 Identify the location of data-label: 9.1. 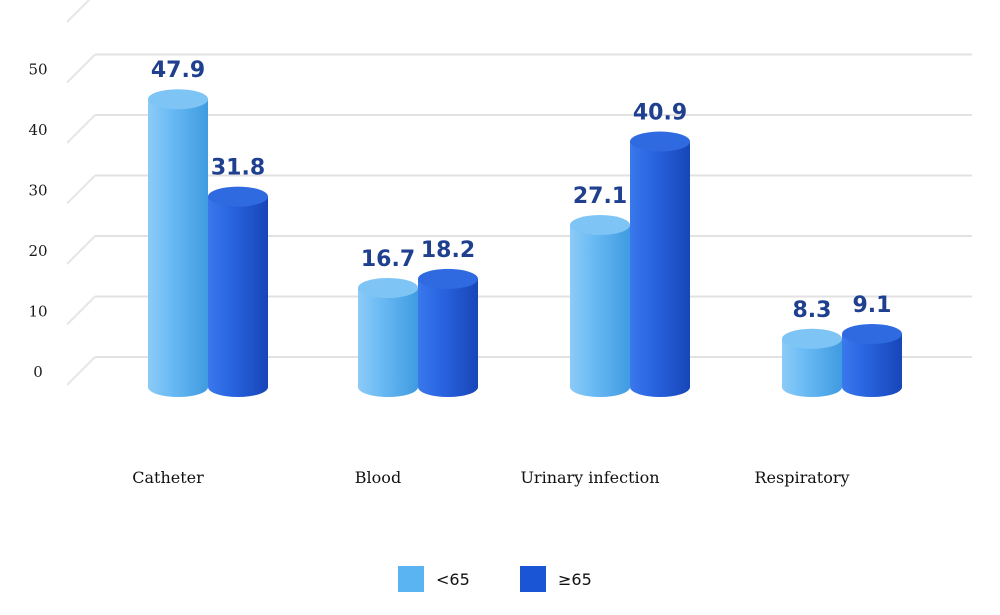
(872, 305).